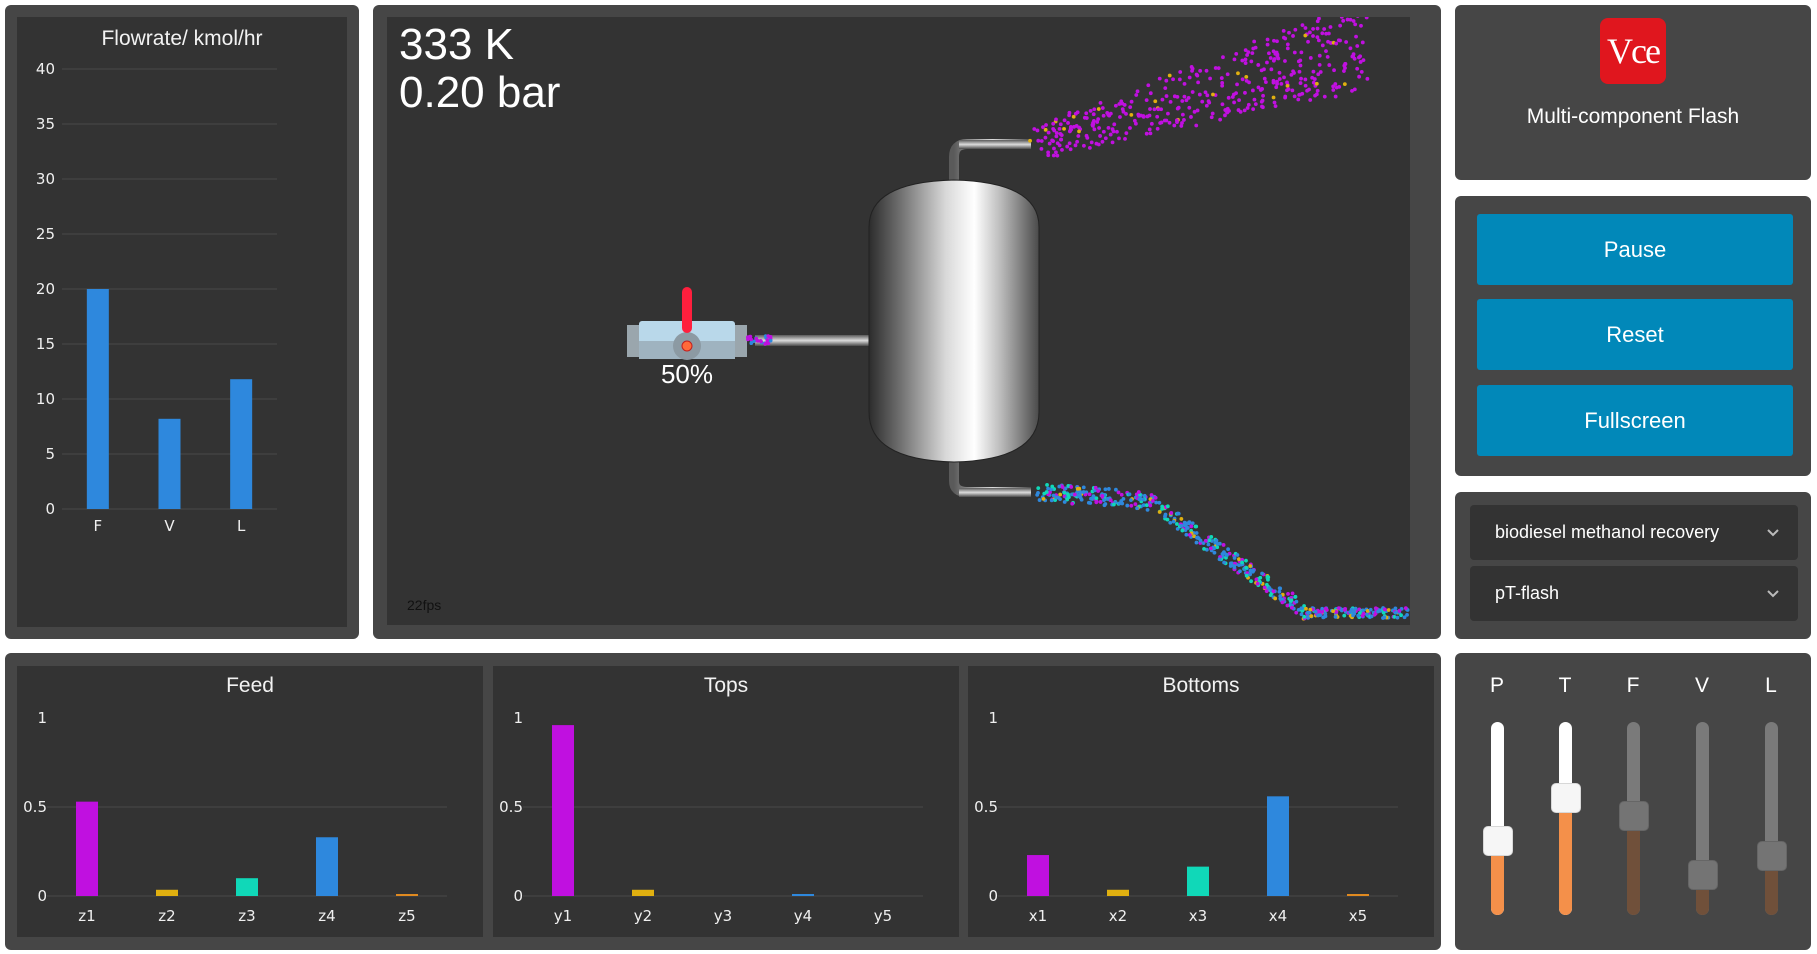  What do you see at coordinates (726, 685) in the screenshot?
I see `tops-chart-title: Tops` at bounding box center [726, 685].